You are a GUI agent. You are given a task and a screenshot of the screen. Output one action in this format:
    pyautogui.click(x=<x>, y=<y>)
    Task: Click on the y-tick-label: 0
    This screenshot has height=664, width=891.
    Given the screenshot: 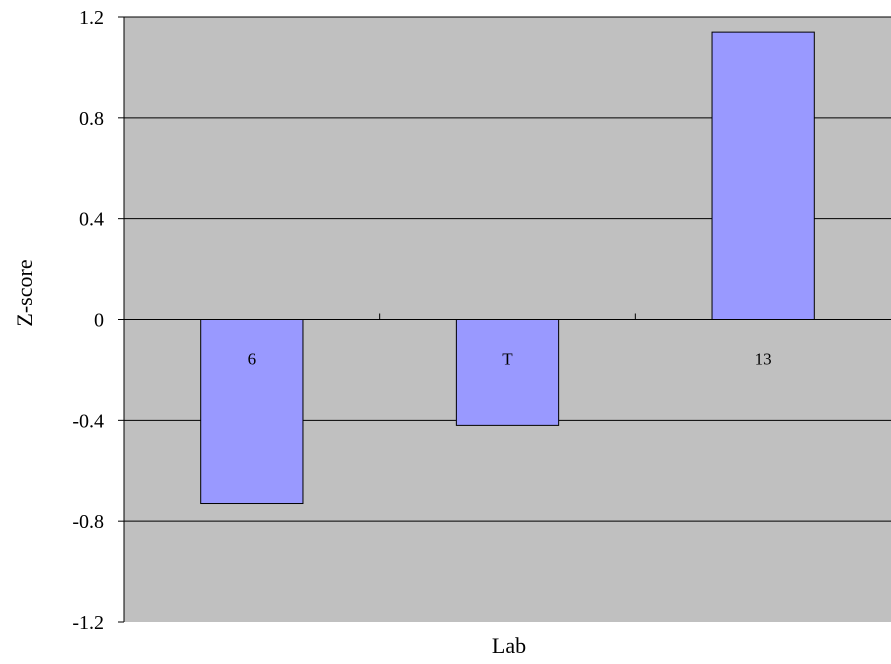 What is the action you would take?
    pyautogui.click(x=99, y=321)
    